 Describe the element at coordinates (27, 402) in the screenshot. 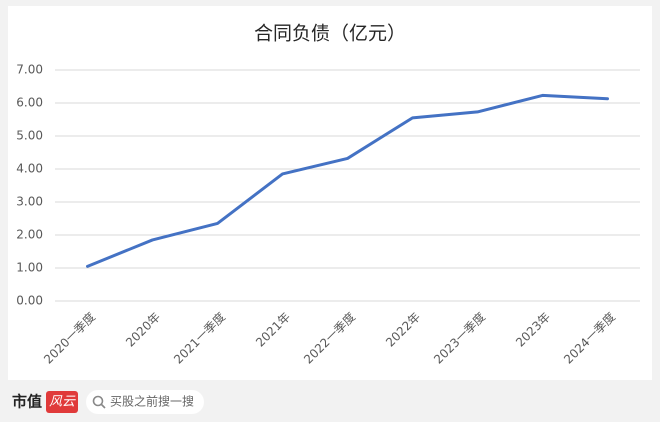

I see `brand: 市值` at that location.